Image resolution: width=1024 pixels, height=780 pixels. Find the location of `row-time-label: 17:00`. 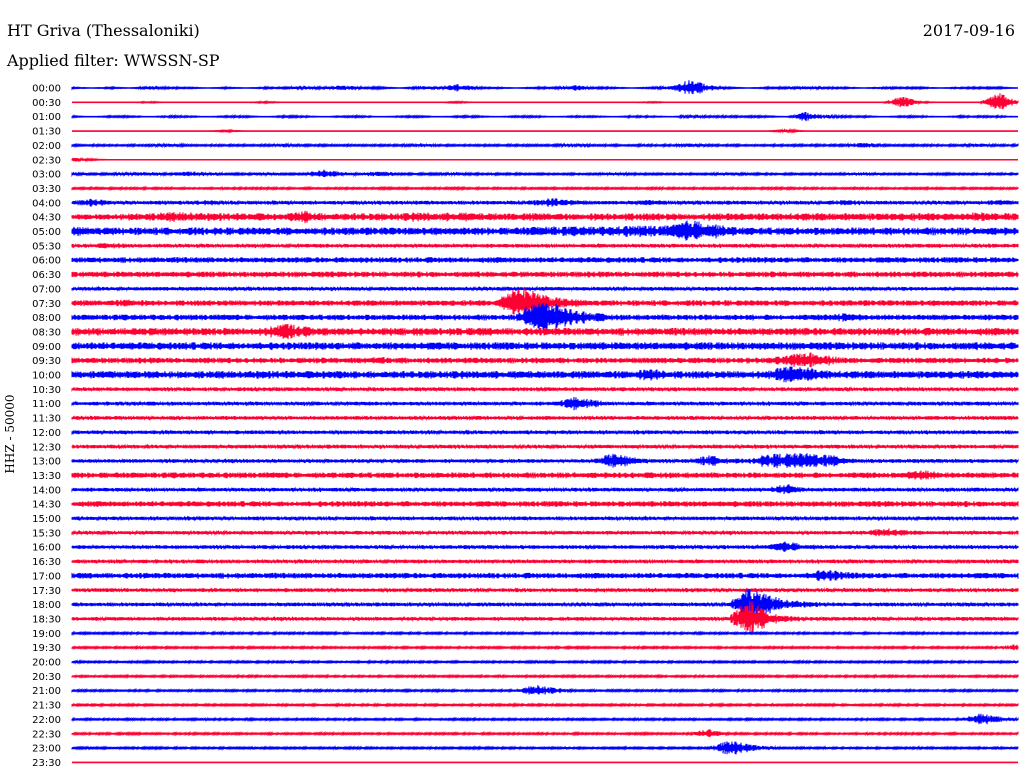

row-time-label: 17:00 is located at coordinates (46, 576).